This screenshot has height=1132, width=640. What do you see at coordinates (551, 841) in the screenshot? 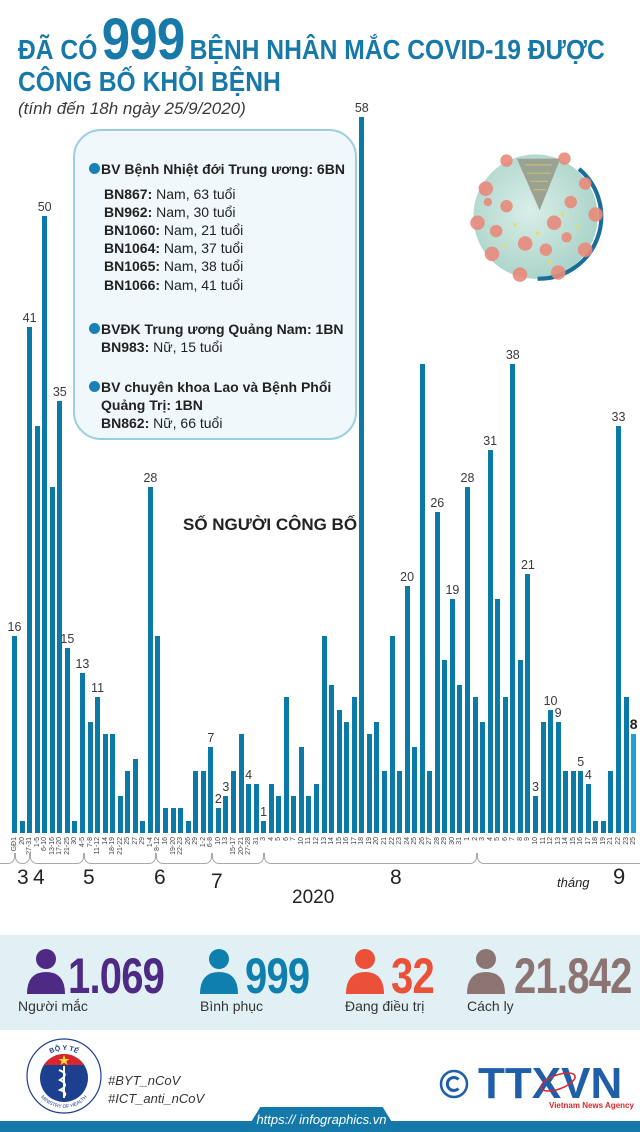
I see `x-tick-label: 12` at bounding box center [551, 841].